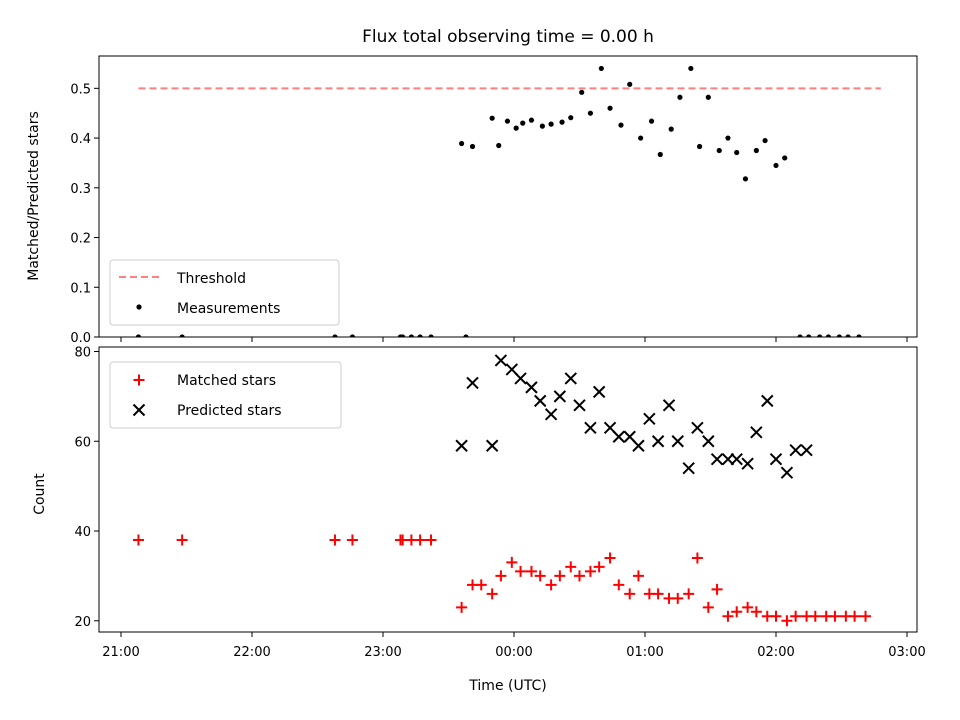 Image resolution: width=960 pixels, height=720 pixels. Describe the element at coordinates (80, 288) in the screenshot. I see `top-y-tick-label: 0.1` at that location.